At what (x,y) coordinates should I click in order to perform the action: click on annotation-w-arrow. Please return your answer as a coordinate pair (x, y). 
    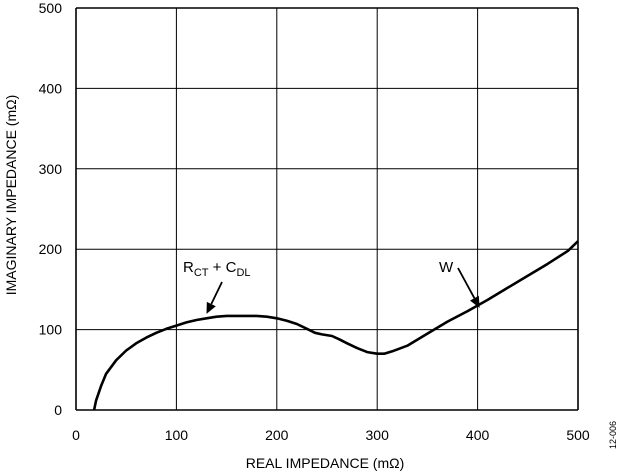
    Looking at the image, I should click on (466, 283).